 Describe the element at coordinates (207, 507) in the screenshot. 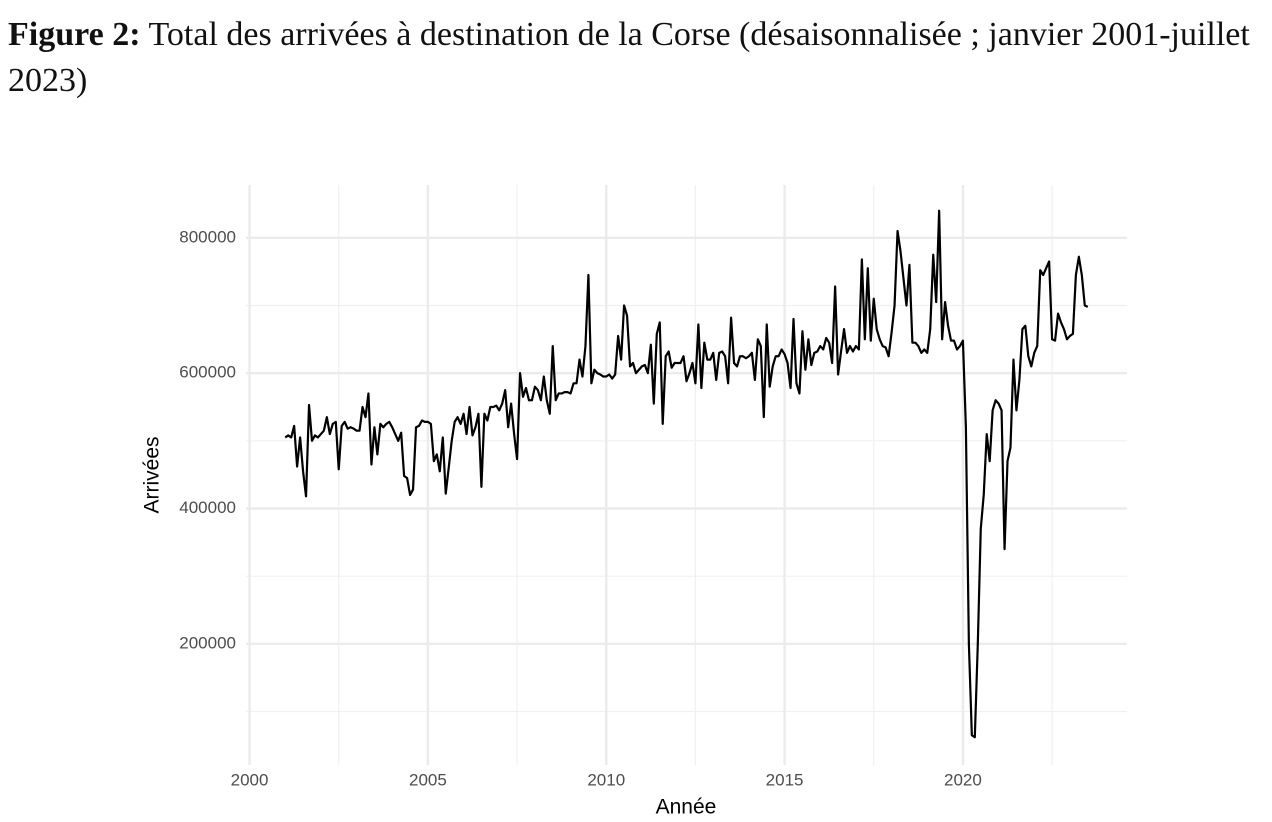

I see `y-tick-label: 400000` at that location.